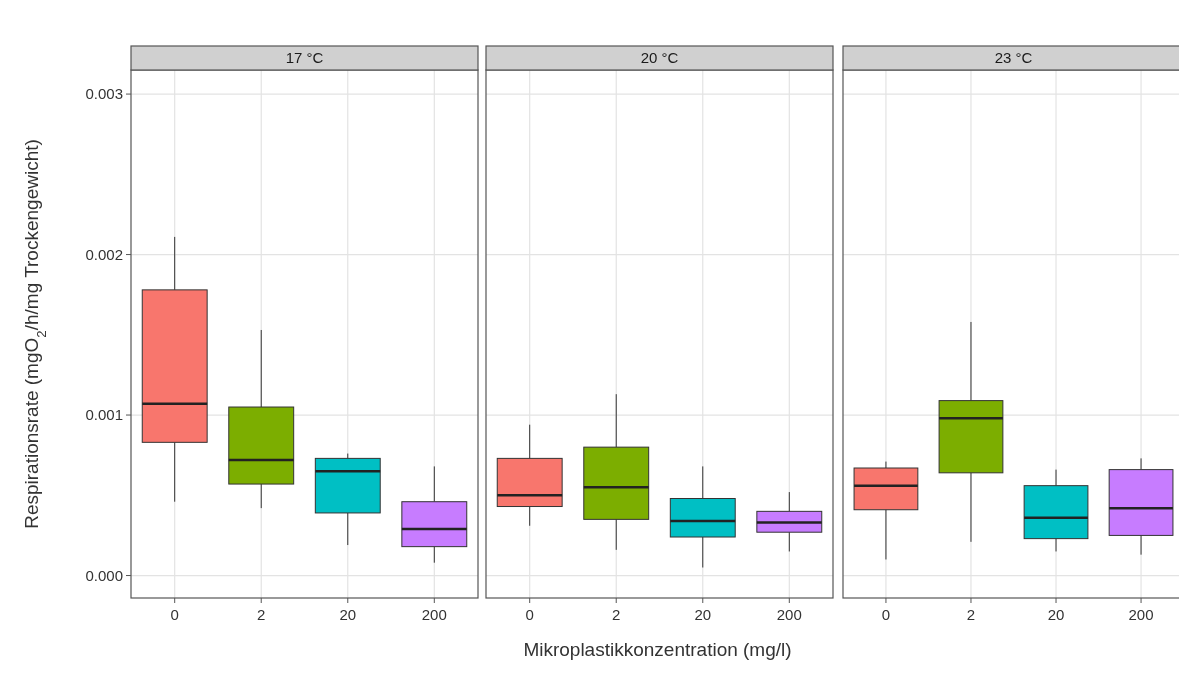 Image resolution: width=1179 pixels, height=673 pixels. What do you see at coordinates (1013, 58) in the screenshot?
I see `chart-title: 23 °C` at bounding box center [1013, 58].